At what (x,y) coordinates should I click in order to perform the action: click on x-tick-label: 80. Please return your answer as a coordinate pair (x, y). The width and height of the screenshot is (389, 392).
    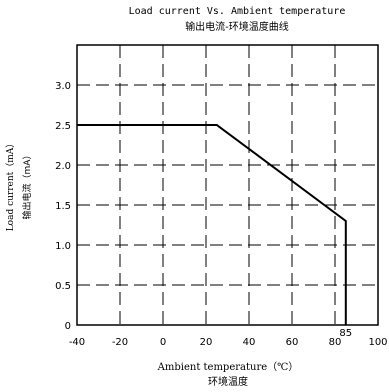
    Looking at the image, I should click on (335, 342).